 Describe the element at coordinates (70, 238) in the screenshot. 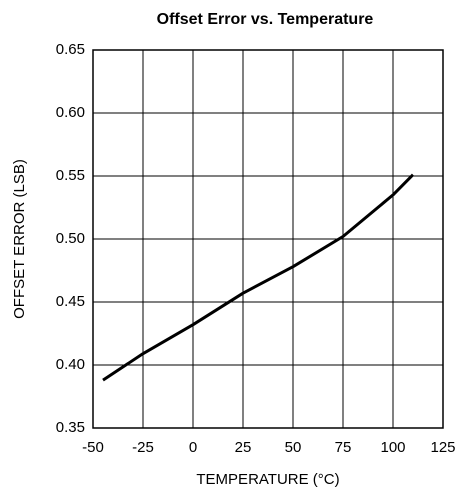

I see `y-tick-label: 0.50` at that location.